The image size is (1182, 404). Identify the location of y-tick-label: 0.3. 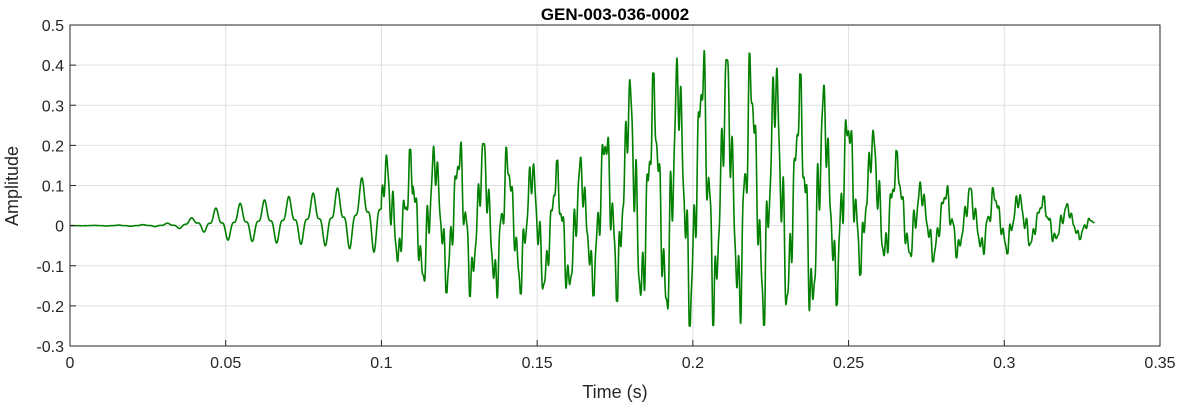
(53, 106).